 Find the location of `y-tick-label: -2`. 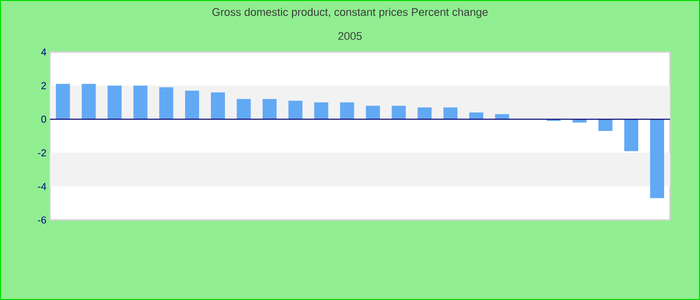

y-tick-label: -2 is located at coordinates (42, 152).